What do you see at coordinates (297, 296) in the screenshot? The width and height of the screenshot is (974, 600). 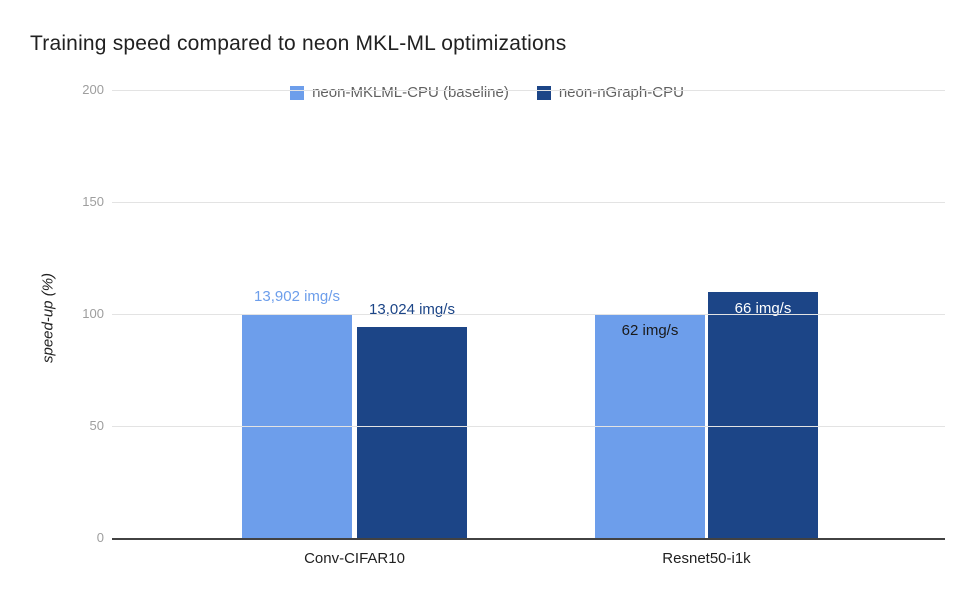 I see `bar-value-label: 13,902 img/s` at bounding box center [297, 296].